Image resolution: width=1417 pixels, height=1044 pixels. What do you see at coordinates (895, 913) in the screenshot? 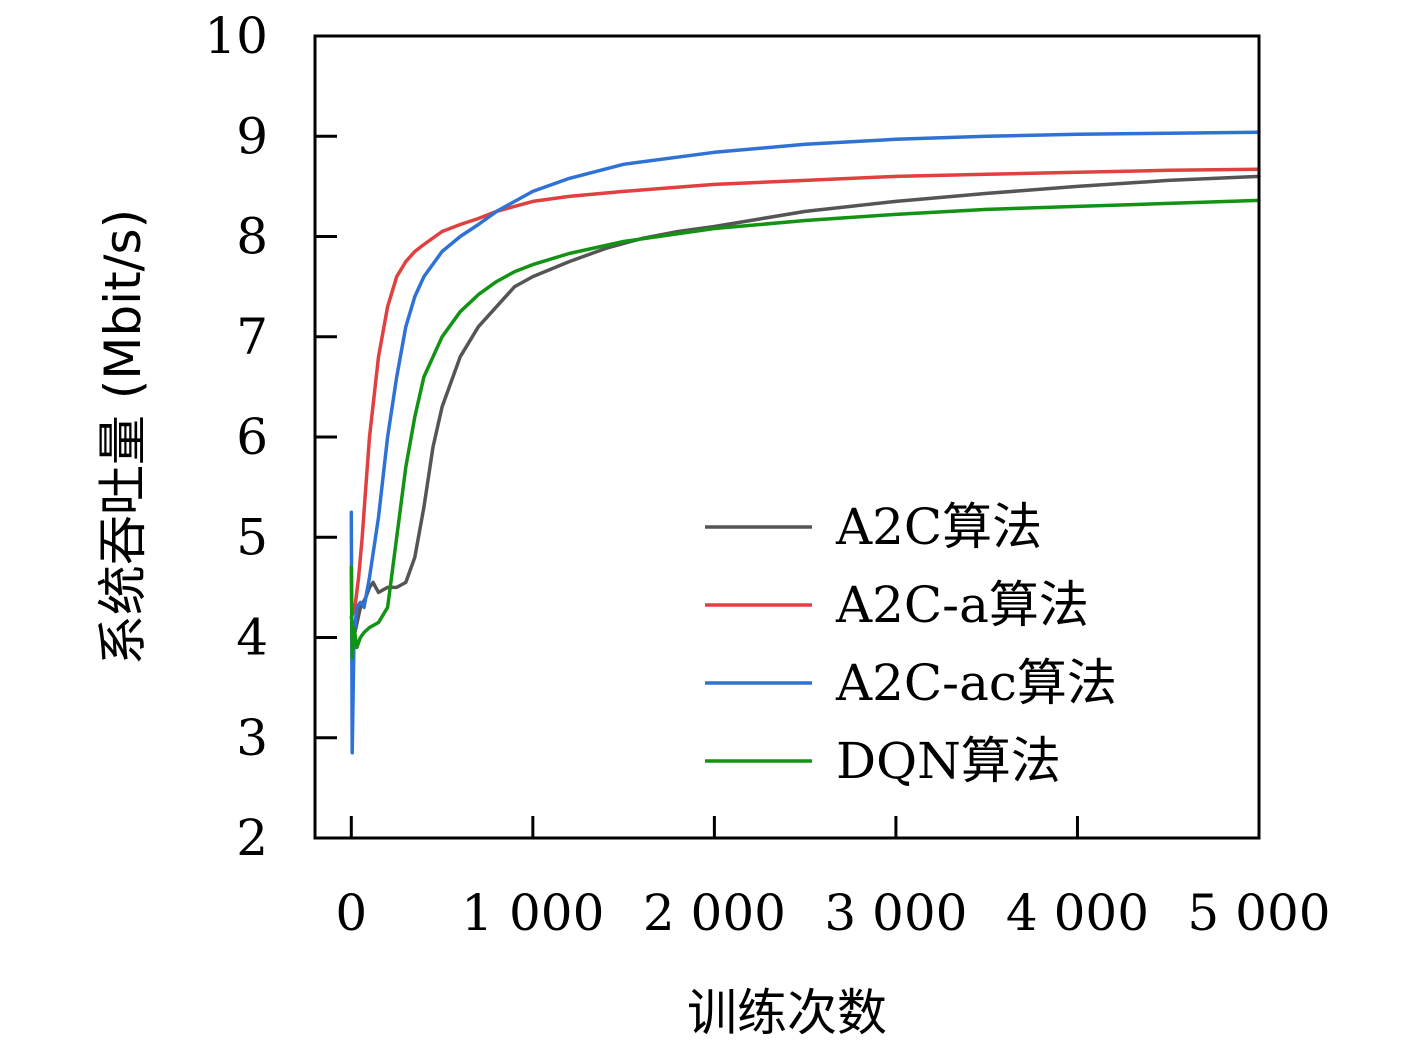
I see `x-tick-label: 3 000` at bounding box center [895, 913].